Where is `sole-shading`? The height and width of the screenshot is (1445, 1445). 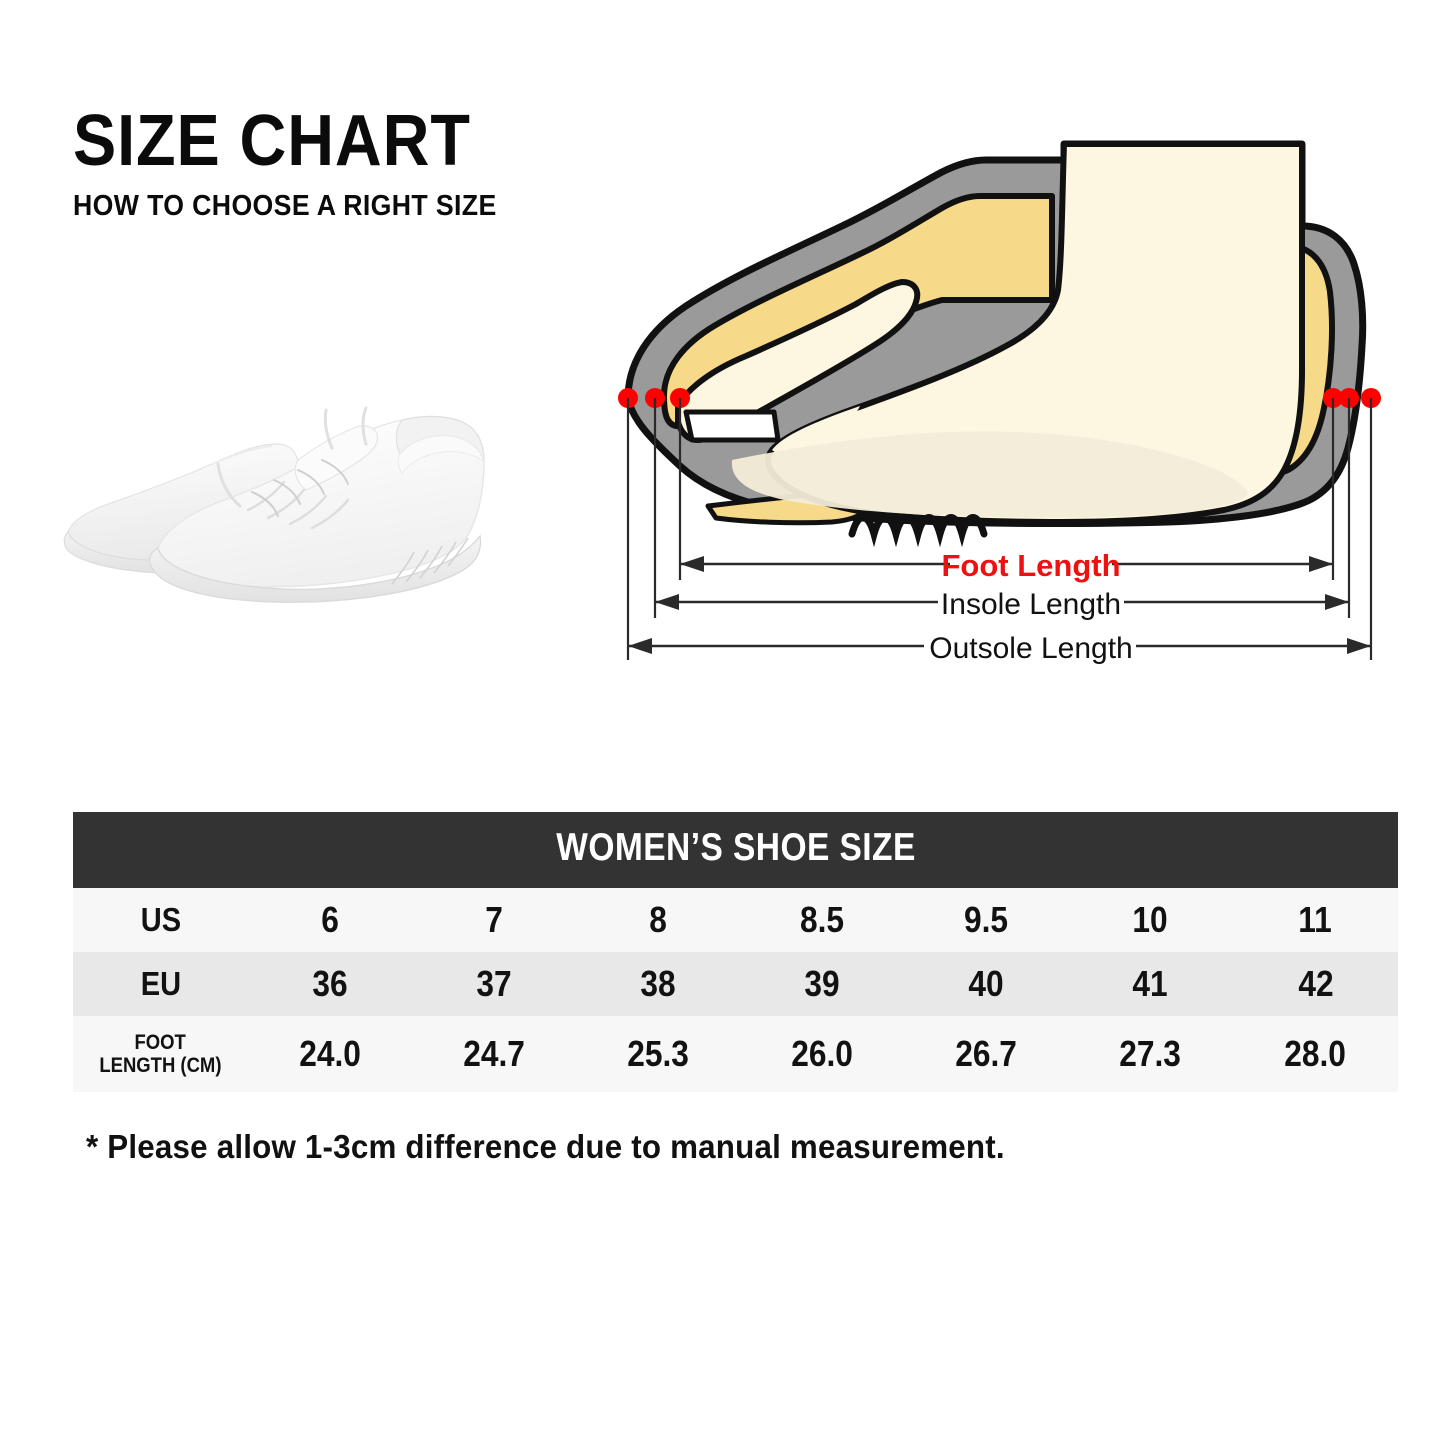 sole-shading is located at coordinates (989, 474).